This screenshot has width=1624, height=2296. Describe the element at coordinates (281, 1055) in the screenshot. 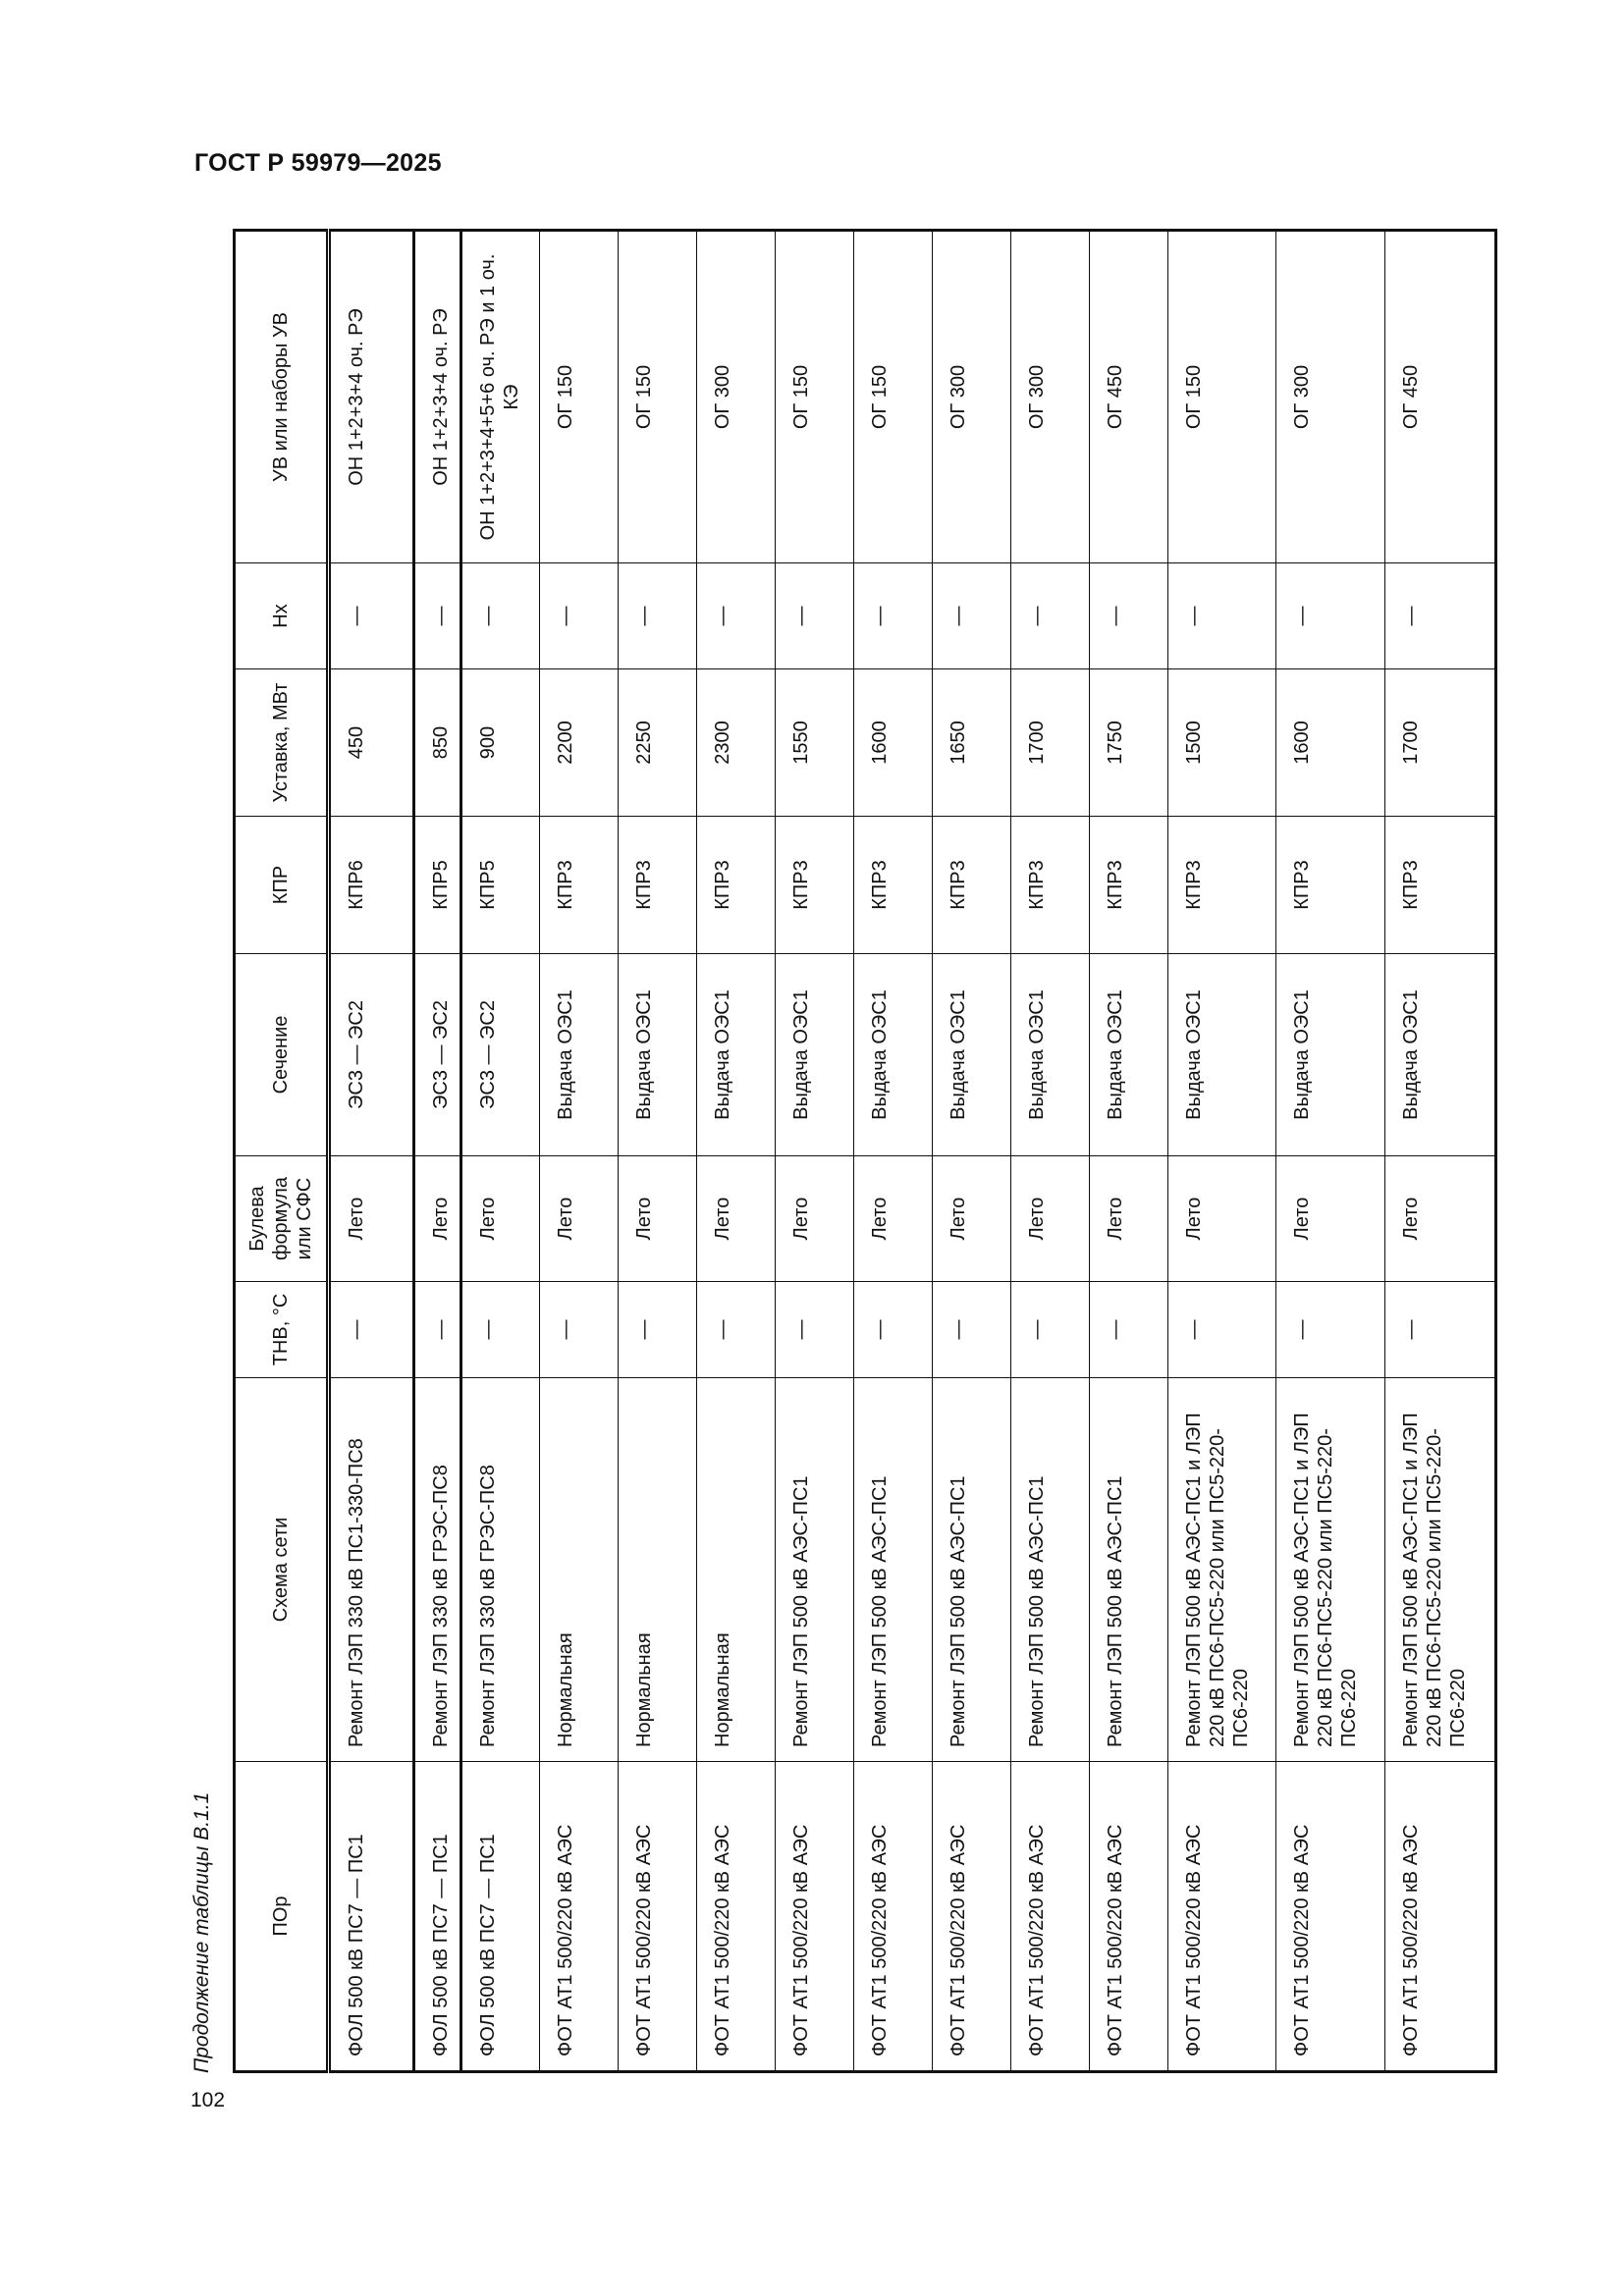

I see `column-header-section: Сечение` at that location.